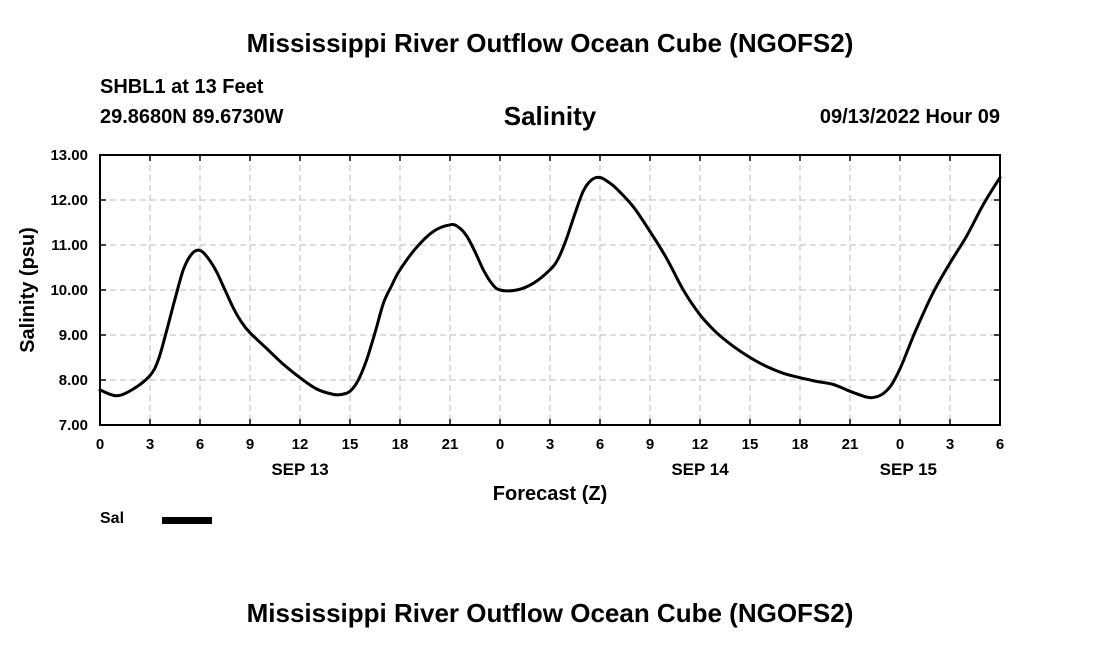 Image resolution: width=1100 pixels, height=650 pixels. I want to click on y-tick-label: 12.00, so click(69, 200).